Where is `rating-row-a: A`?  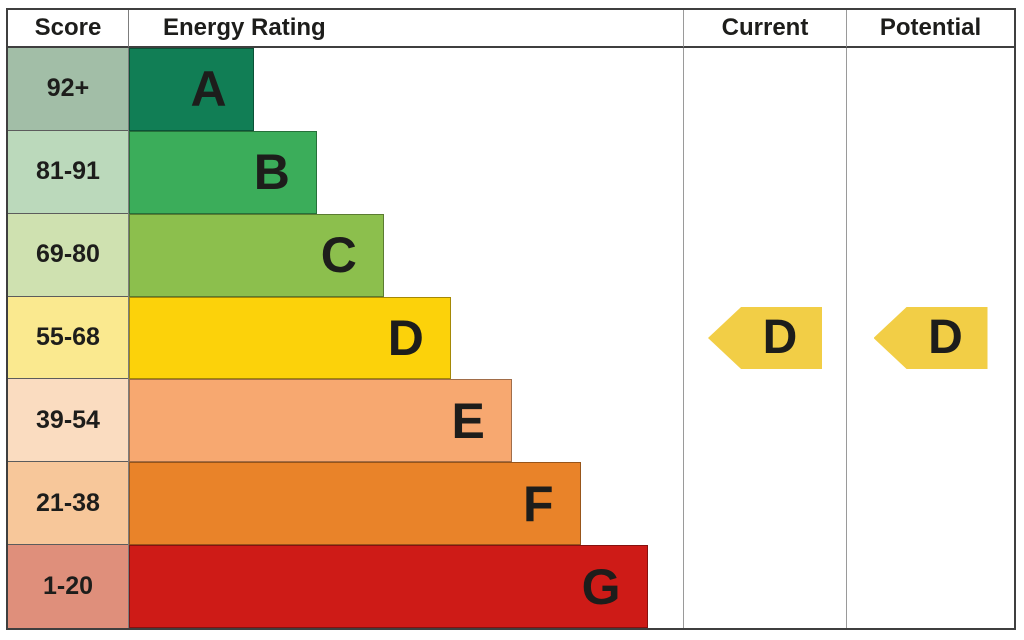 rating-row-a: A is located at coordinates (406, 89).